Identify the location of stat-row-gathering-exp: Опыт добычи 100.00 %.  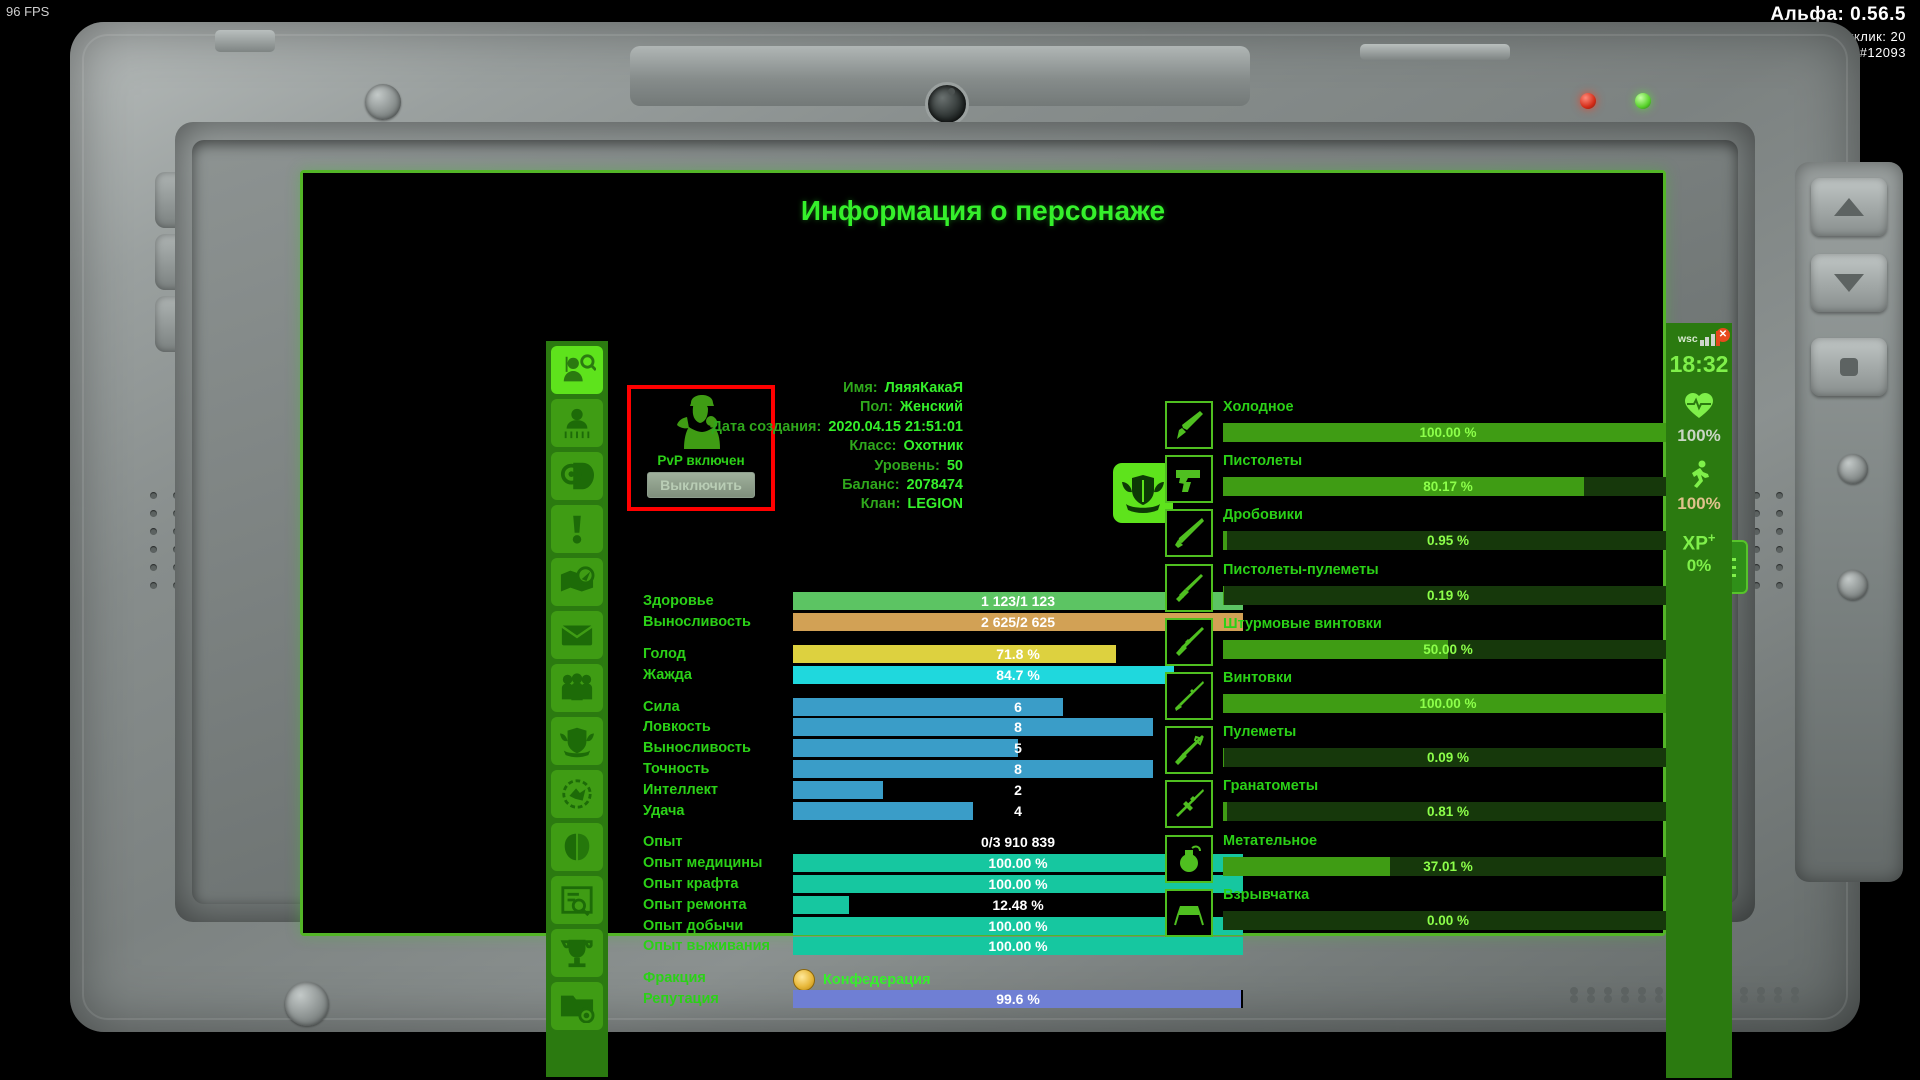
(943, 925).